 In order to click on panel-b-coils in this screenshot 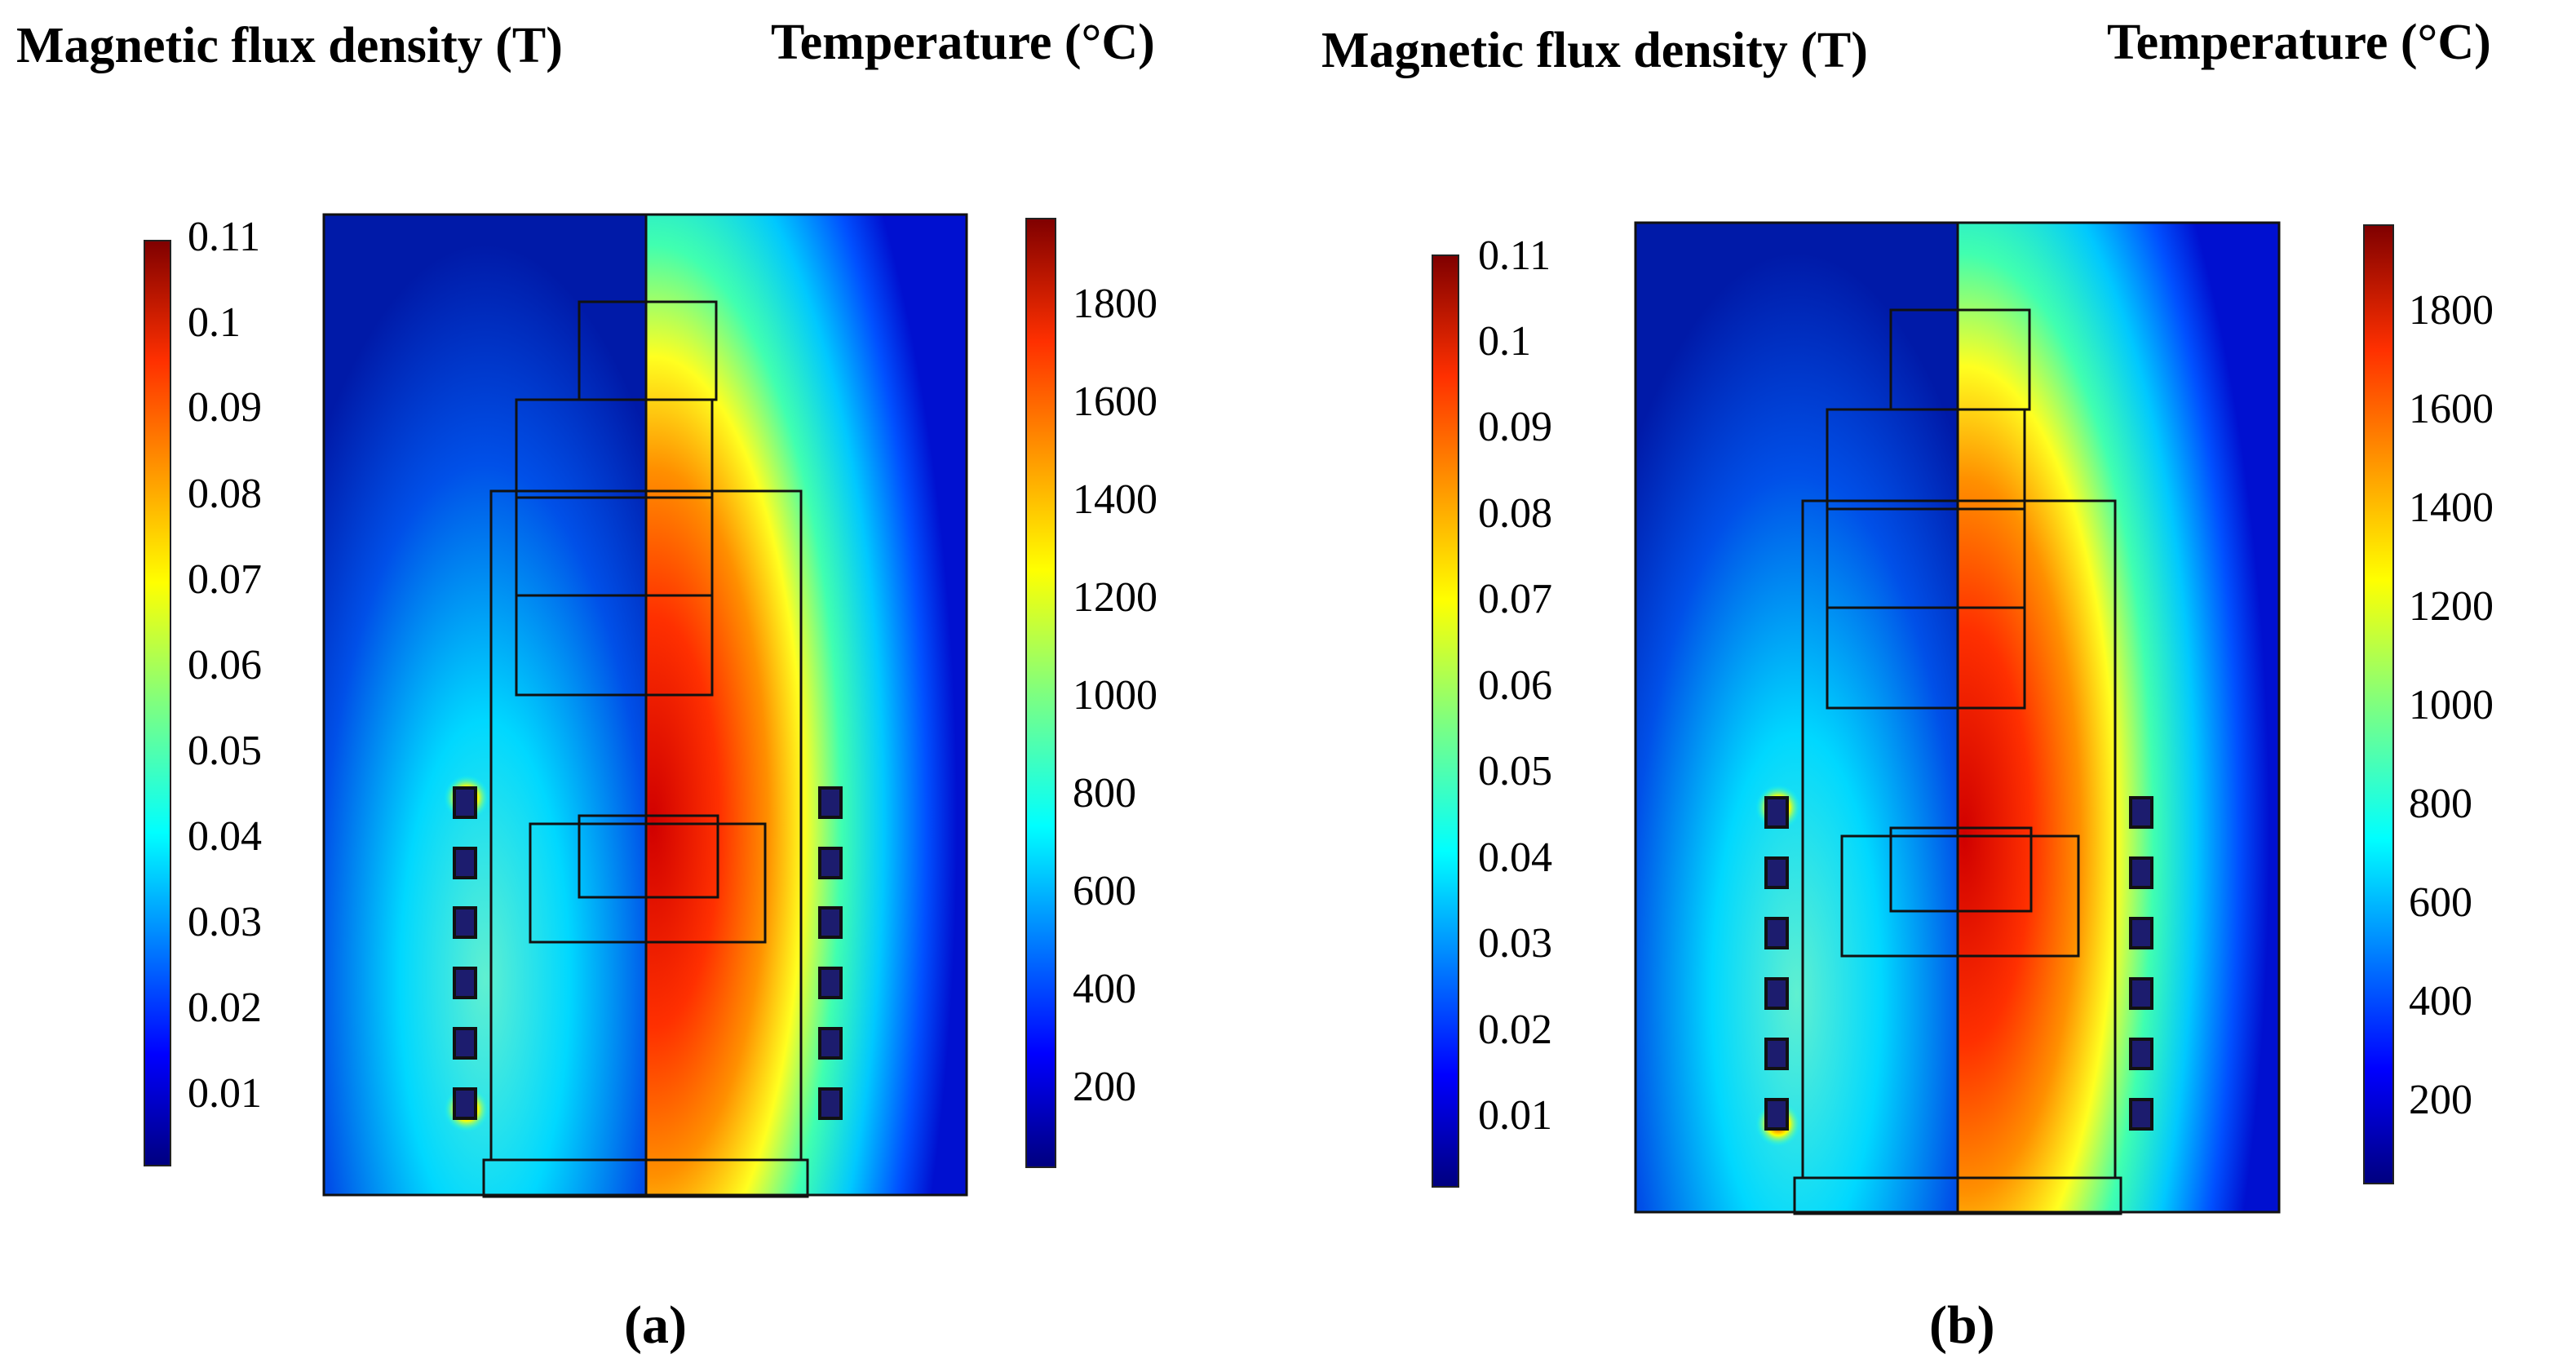, I will do `click(1958, 963)`.